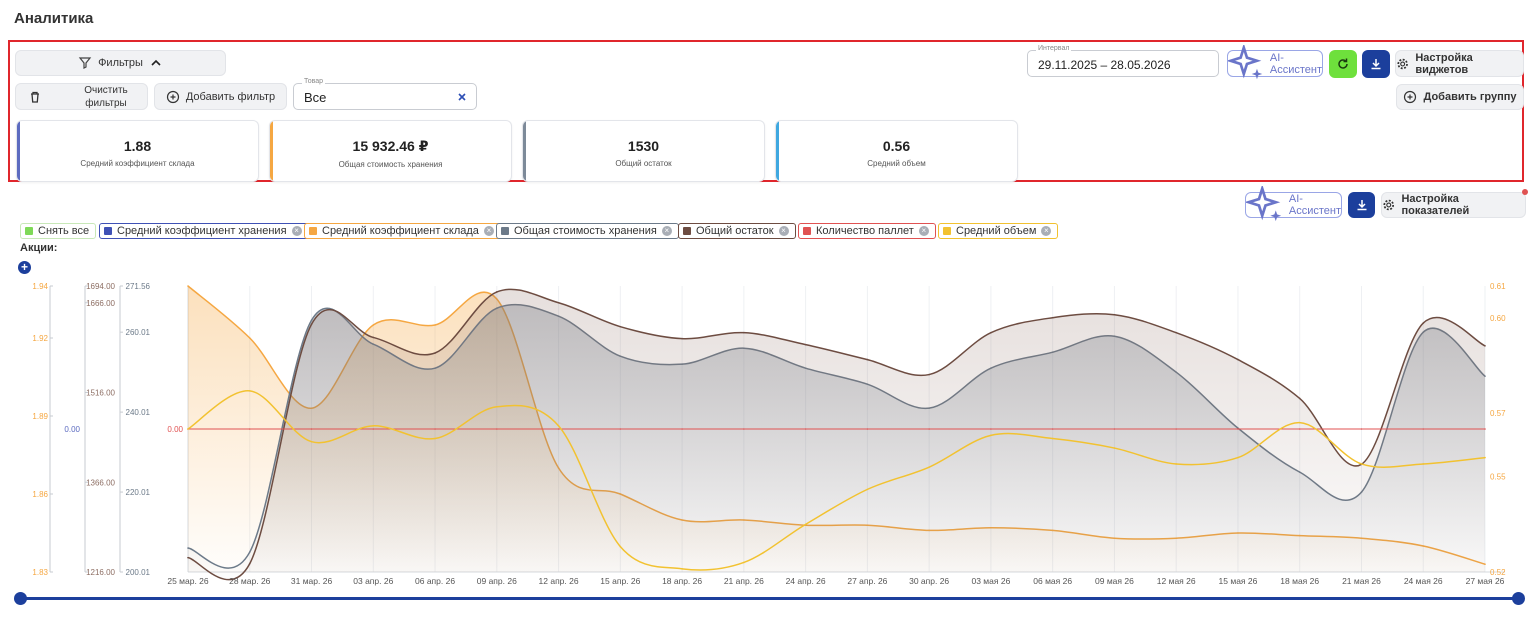  I want to click on legend-chip: Средний коэффициент хранения ×, so click(204, 231).